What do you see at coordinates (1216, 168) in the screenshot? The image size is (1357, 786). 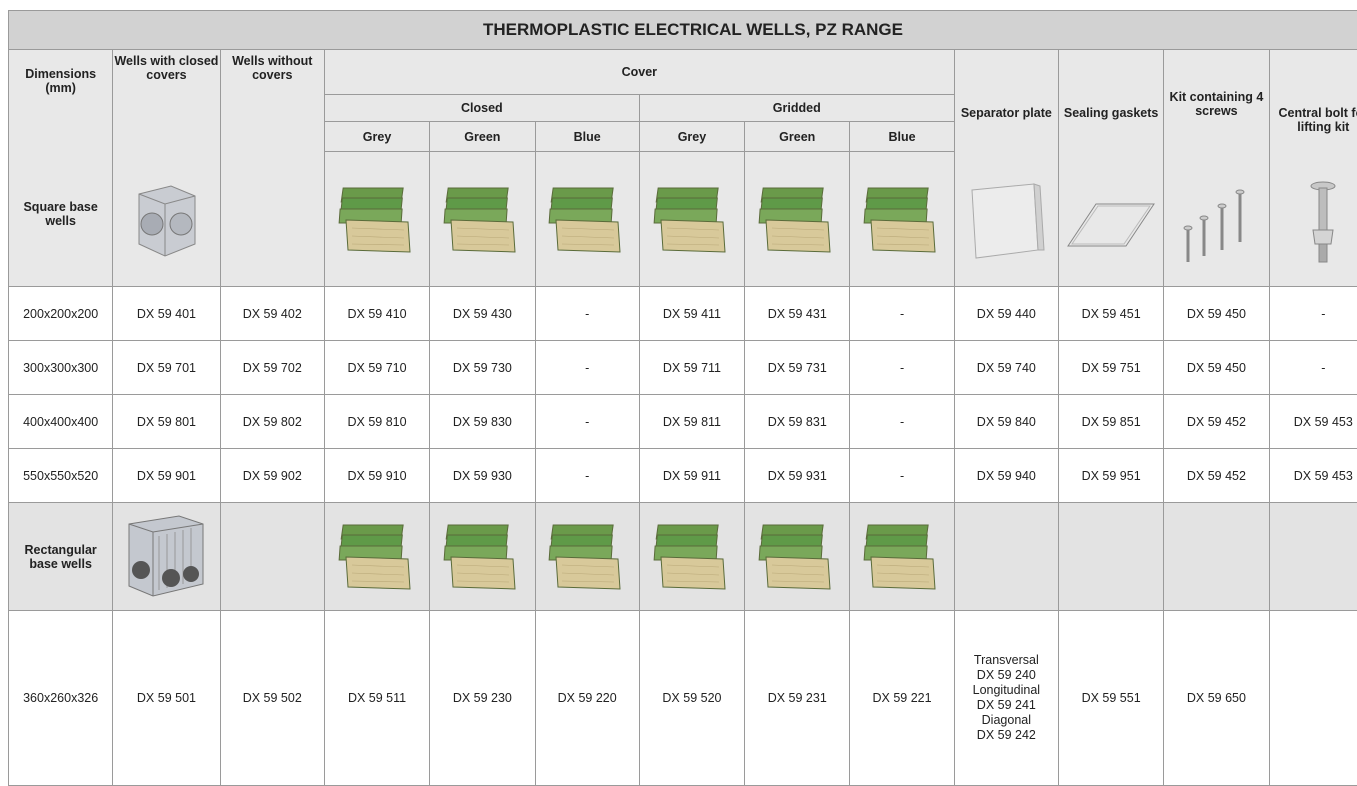 I see `header-cell: Kit containing 4 screws` at bounding box center [1216, 168].